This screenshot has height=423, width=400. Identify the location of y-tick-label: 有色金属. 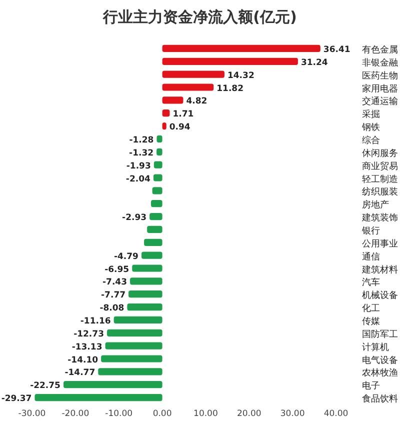
(380, 50).